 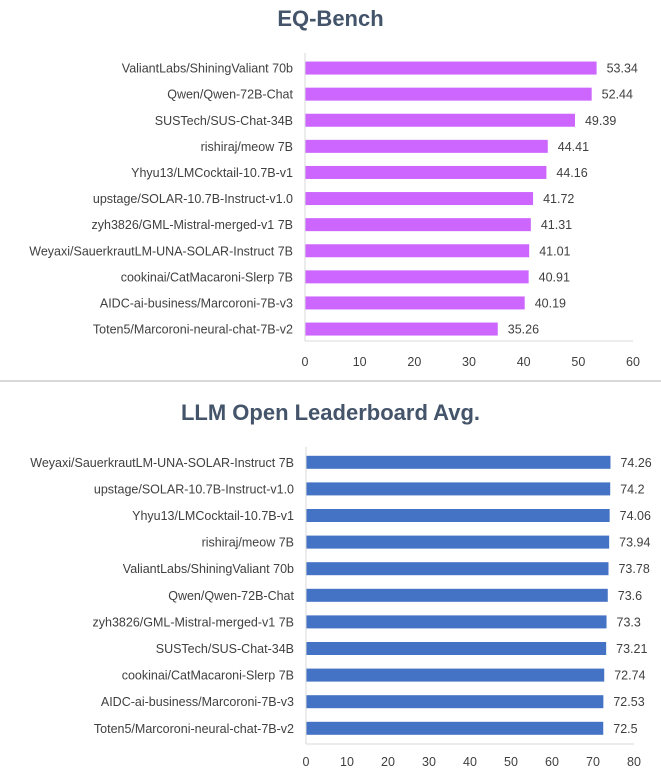 I want to click on data-label: 40.91, so click(x=554, y=277).